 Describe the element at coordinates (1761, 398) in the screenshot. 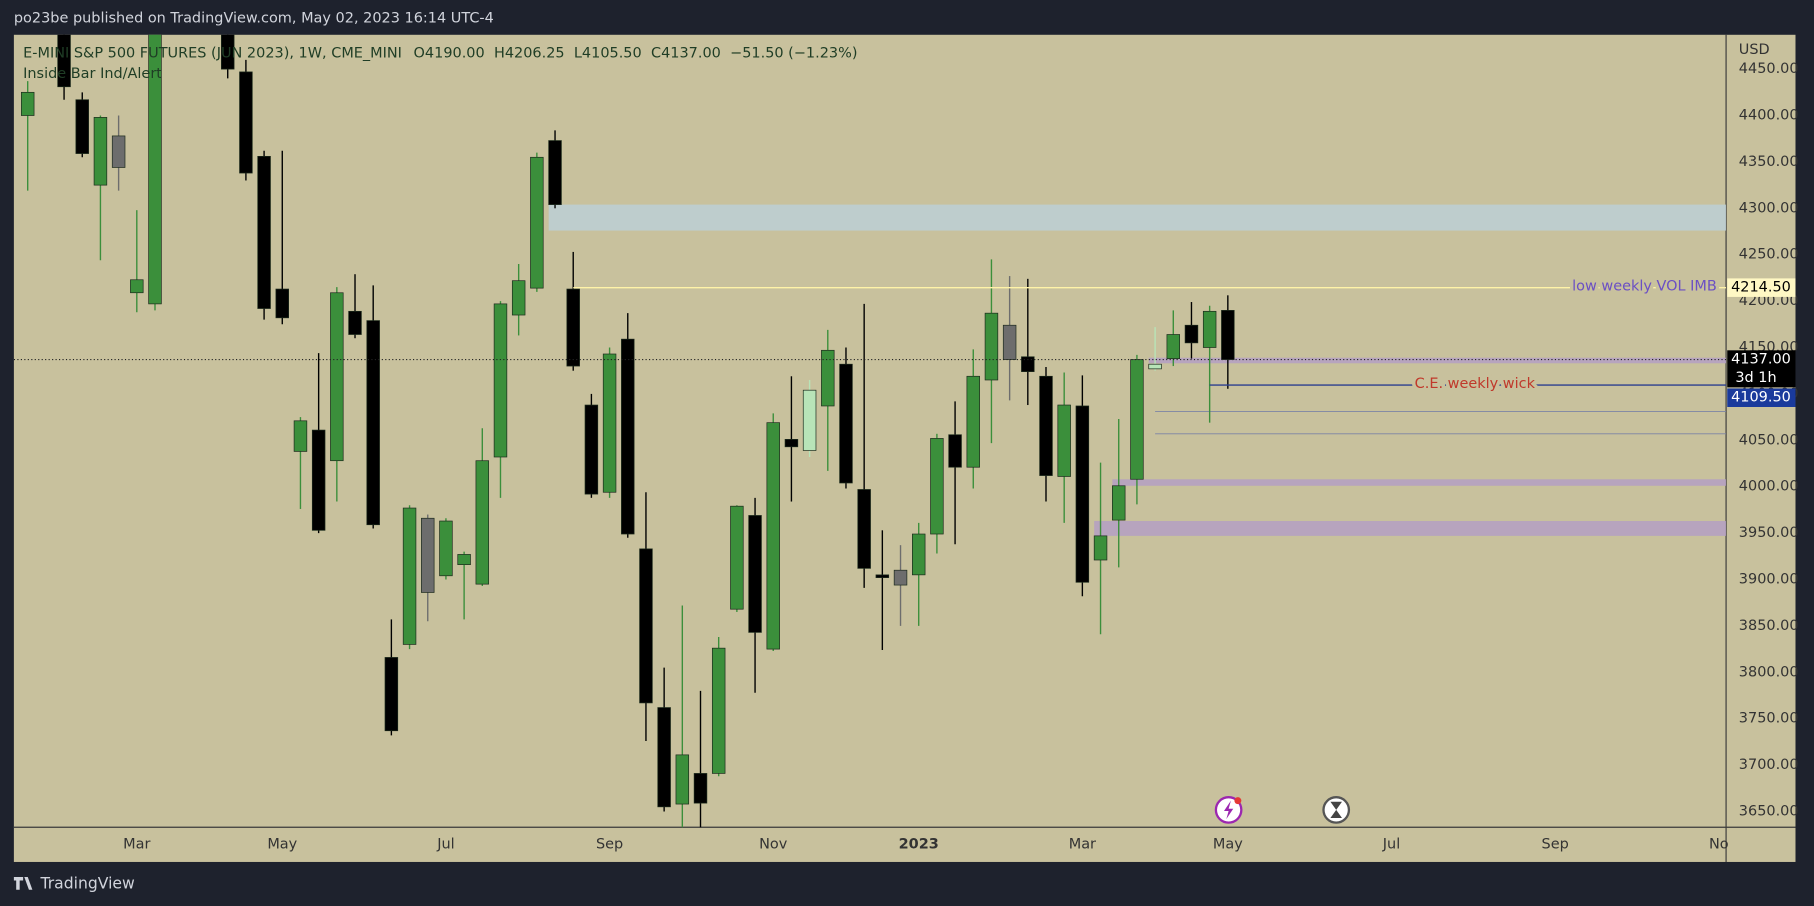

I see `price-tag-text: 4109.50` at that location.